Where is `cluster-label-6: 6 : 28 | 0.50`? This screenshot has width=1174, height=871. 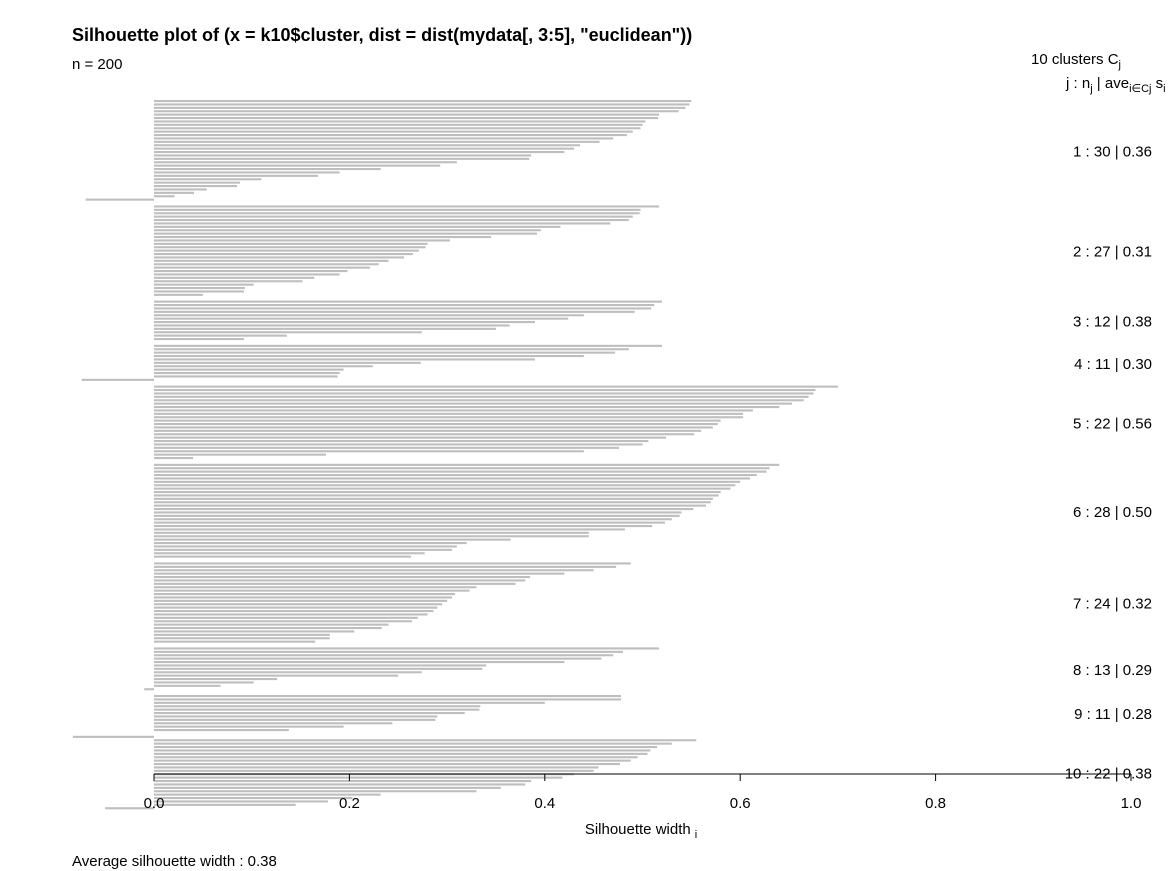
cluster-label-6: 6 : 28 | 0.50 is located at coordinates (1112, 512).